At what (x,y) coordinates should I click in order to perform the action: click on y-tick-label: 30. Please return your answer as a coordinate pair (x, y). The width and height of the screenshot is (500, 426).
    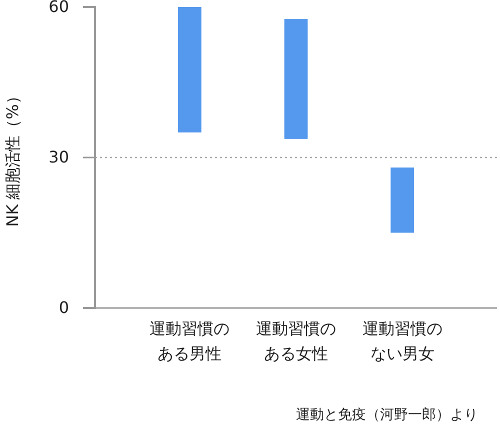
    Looking at the image, I should click on (58, 157).